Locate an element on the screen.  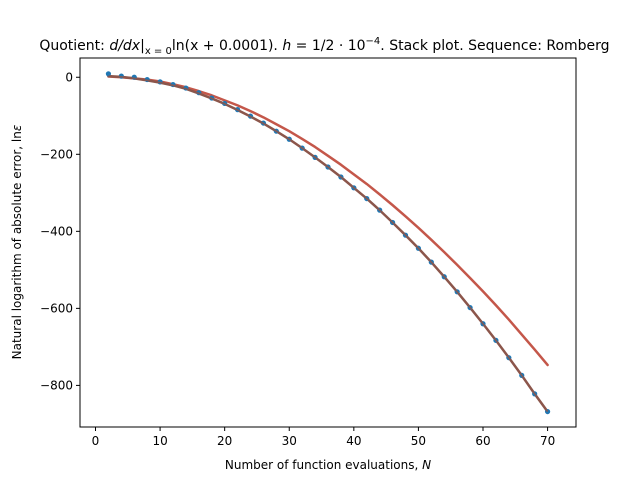
x-tick-label: 40 is located at coordinates (353, 441).